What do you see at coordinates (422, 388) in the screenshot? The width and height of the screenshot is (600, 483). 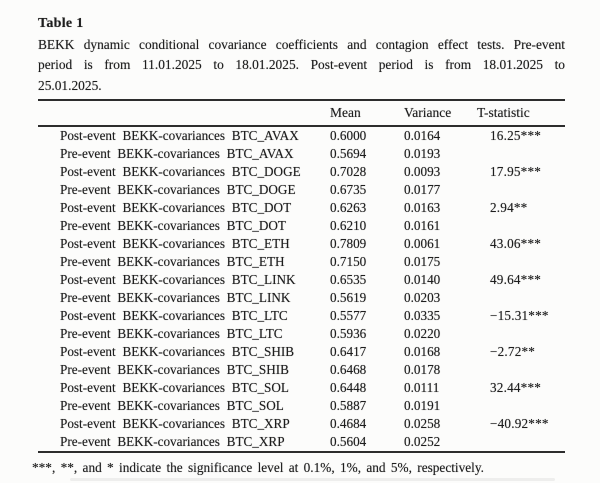 I see `cell-variance: 0.0111` at bounding box center [422, 388].